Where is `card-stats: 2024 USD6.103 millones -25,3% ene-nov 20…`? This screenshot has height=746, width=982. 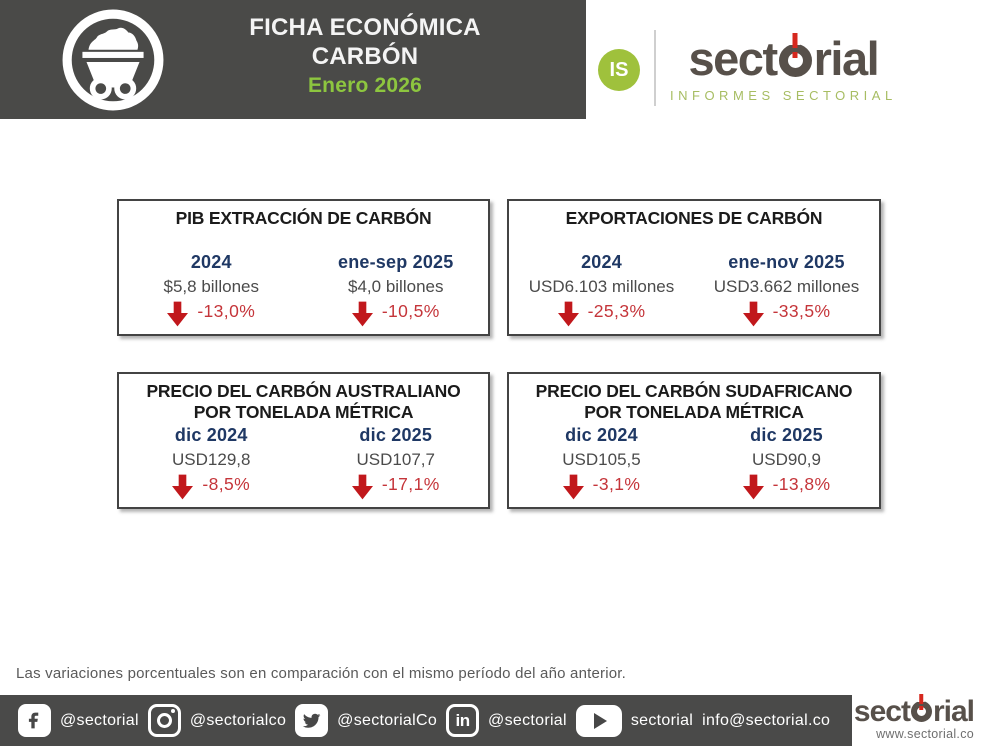
card-stats: 2024 USD6.103 millones -25,3% ene-nov 20… is located at coordinates (694, 293).